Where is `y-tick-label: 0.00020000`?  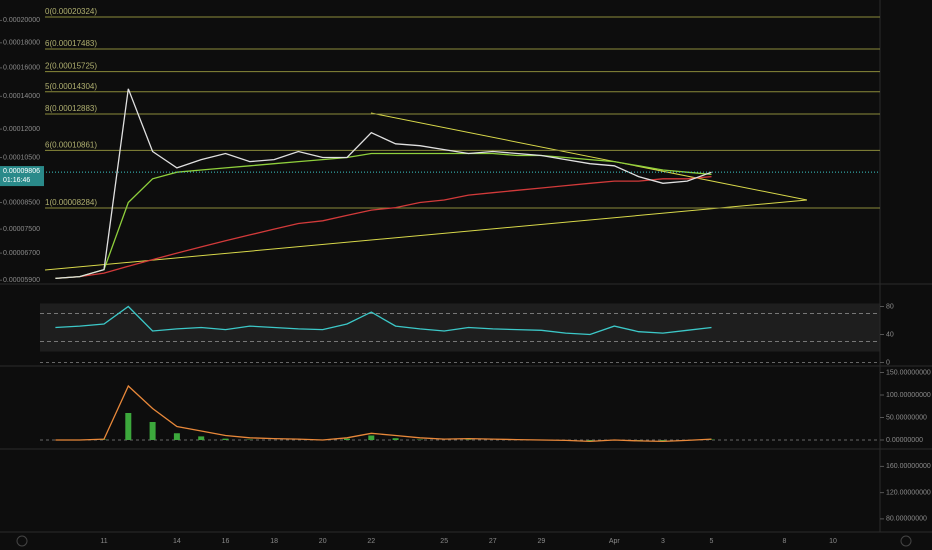
y-tick-label: 0.00020000 is located at coordinates (21, 20).